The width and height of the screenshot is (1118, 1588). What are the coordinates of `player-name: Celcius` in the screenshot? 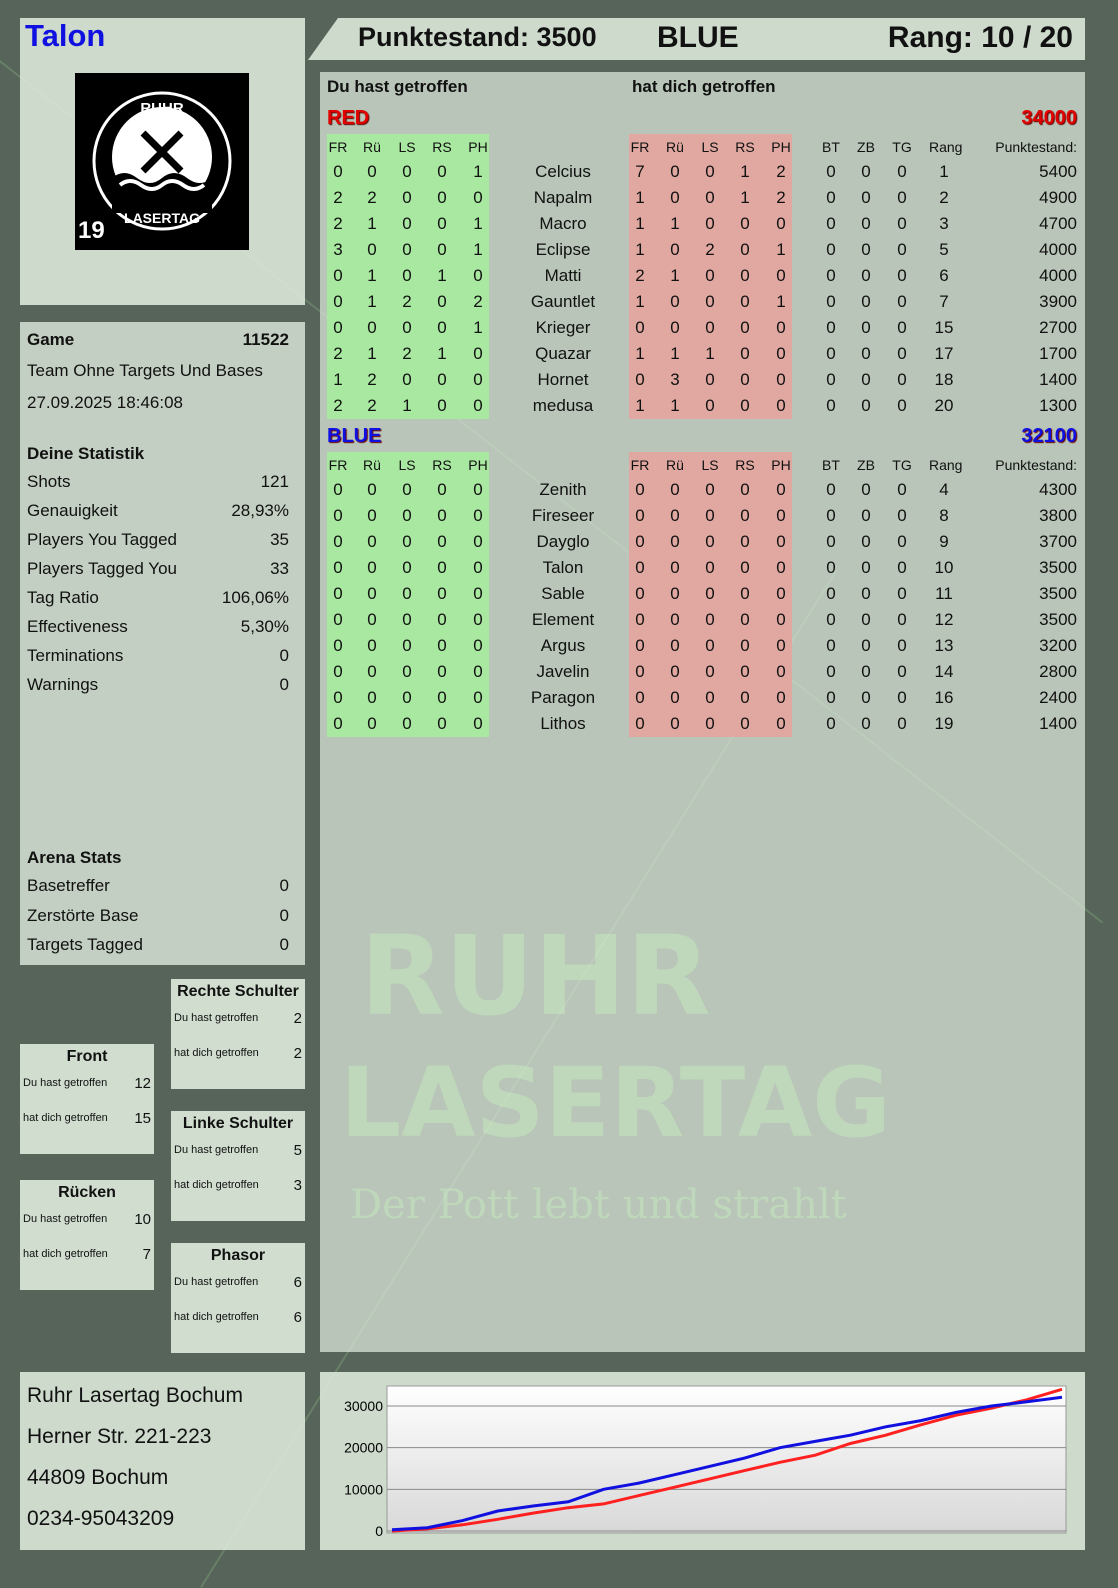 It's located at (563, 171).